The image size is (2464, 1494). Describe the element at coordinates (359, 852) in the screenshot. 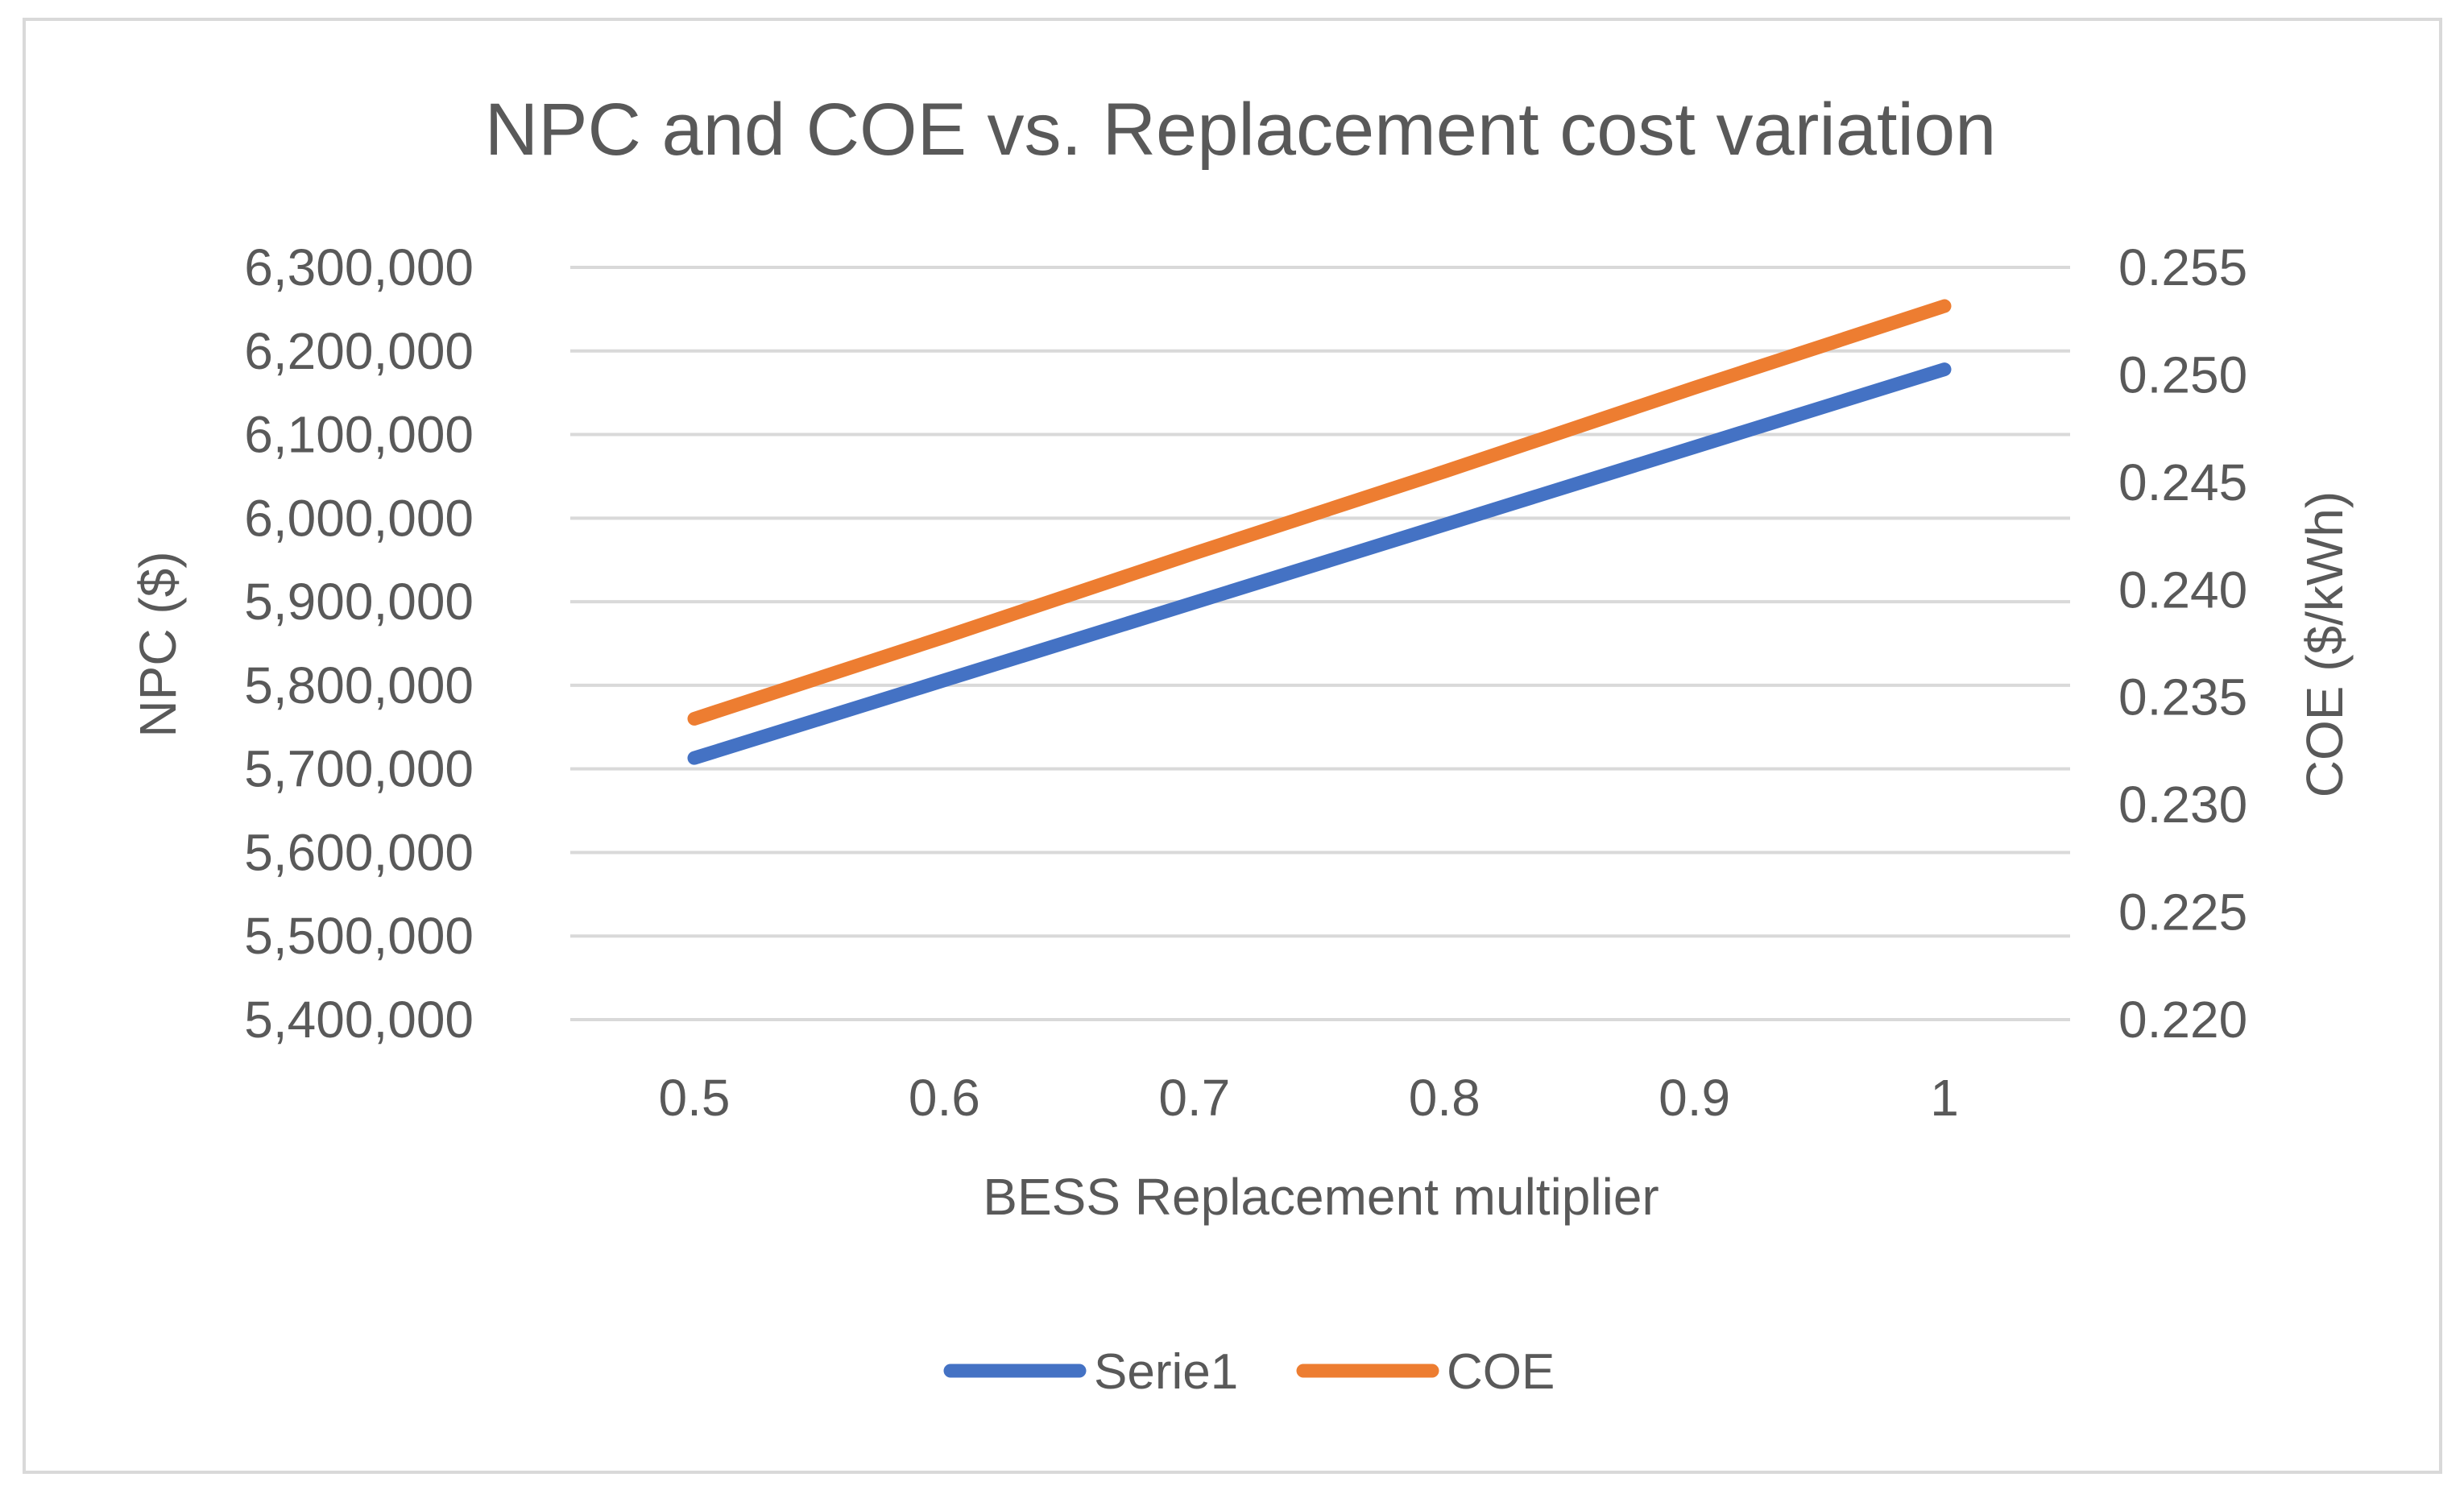

I see `y-tick-label: 5,600,000` at that location.